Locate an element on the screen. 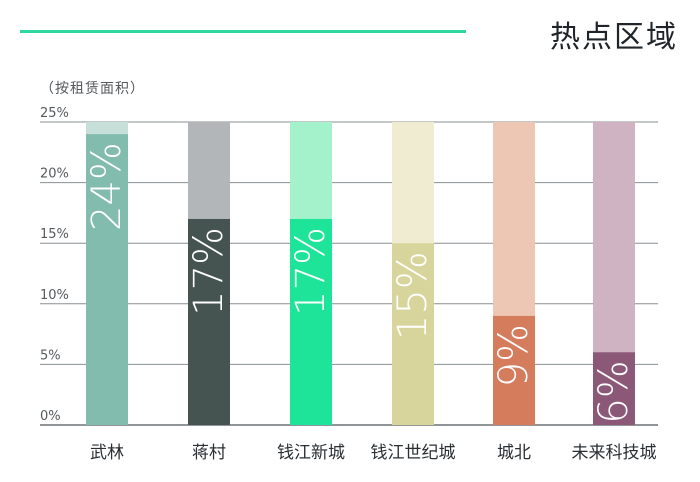  bar-value-label: 24% is located at coordinates (107, 186).